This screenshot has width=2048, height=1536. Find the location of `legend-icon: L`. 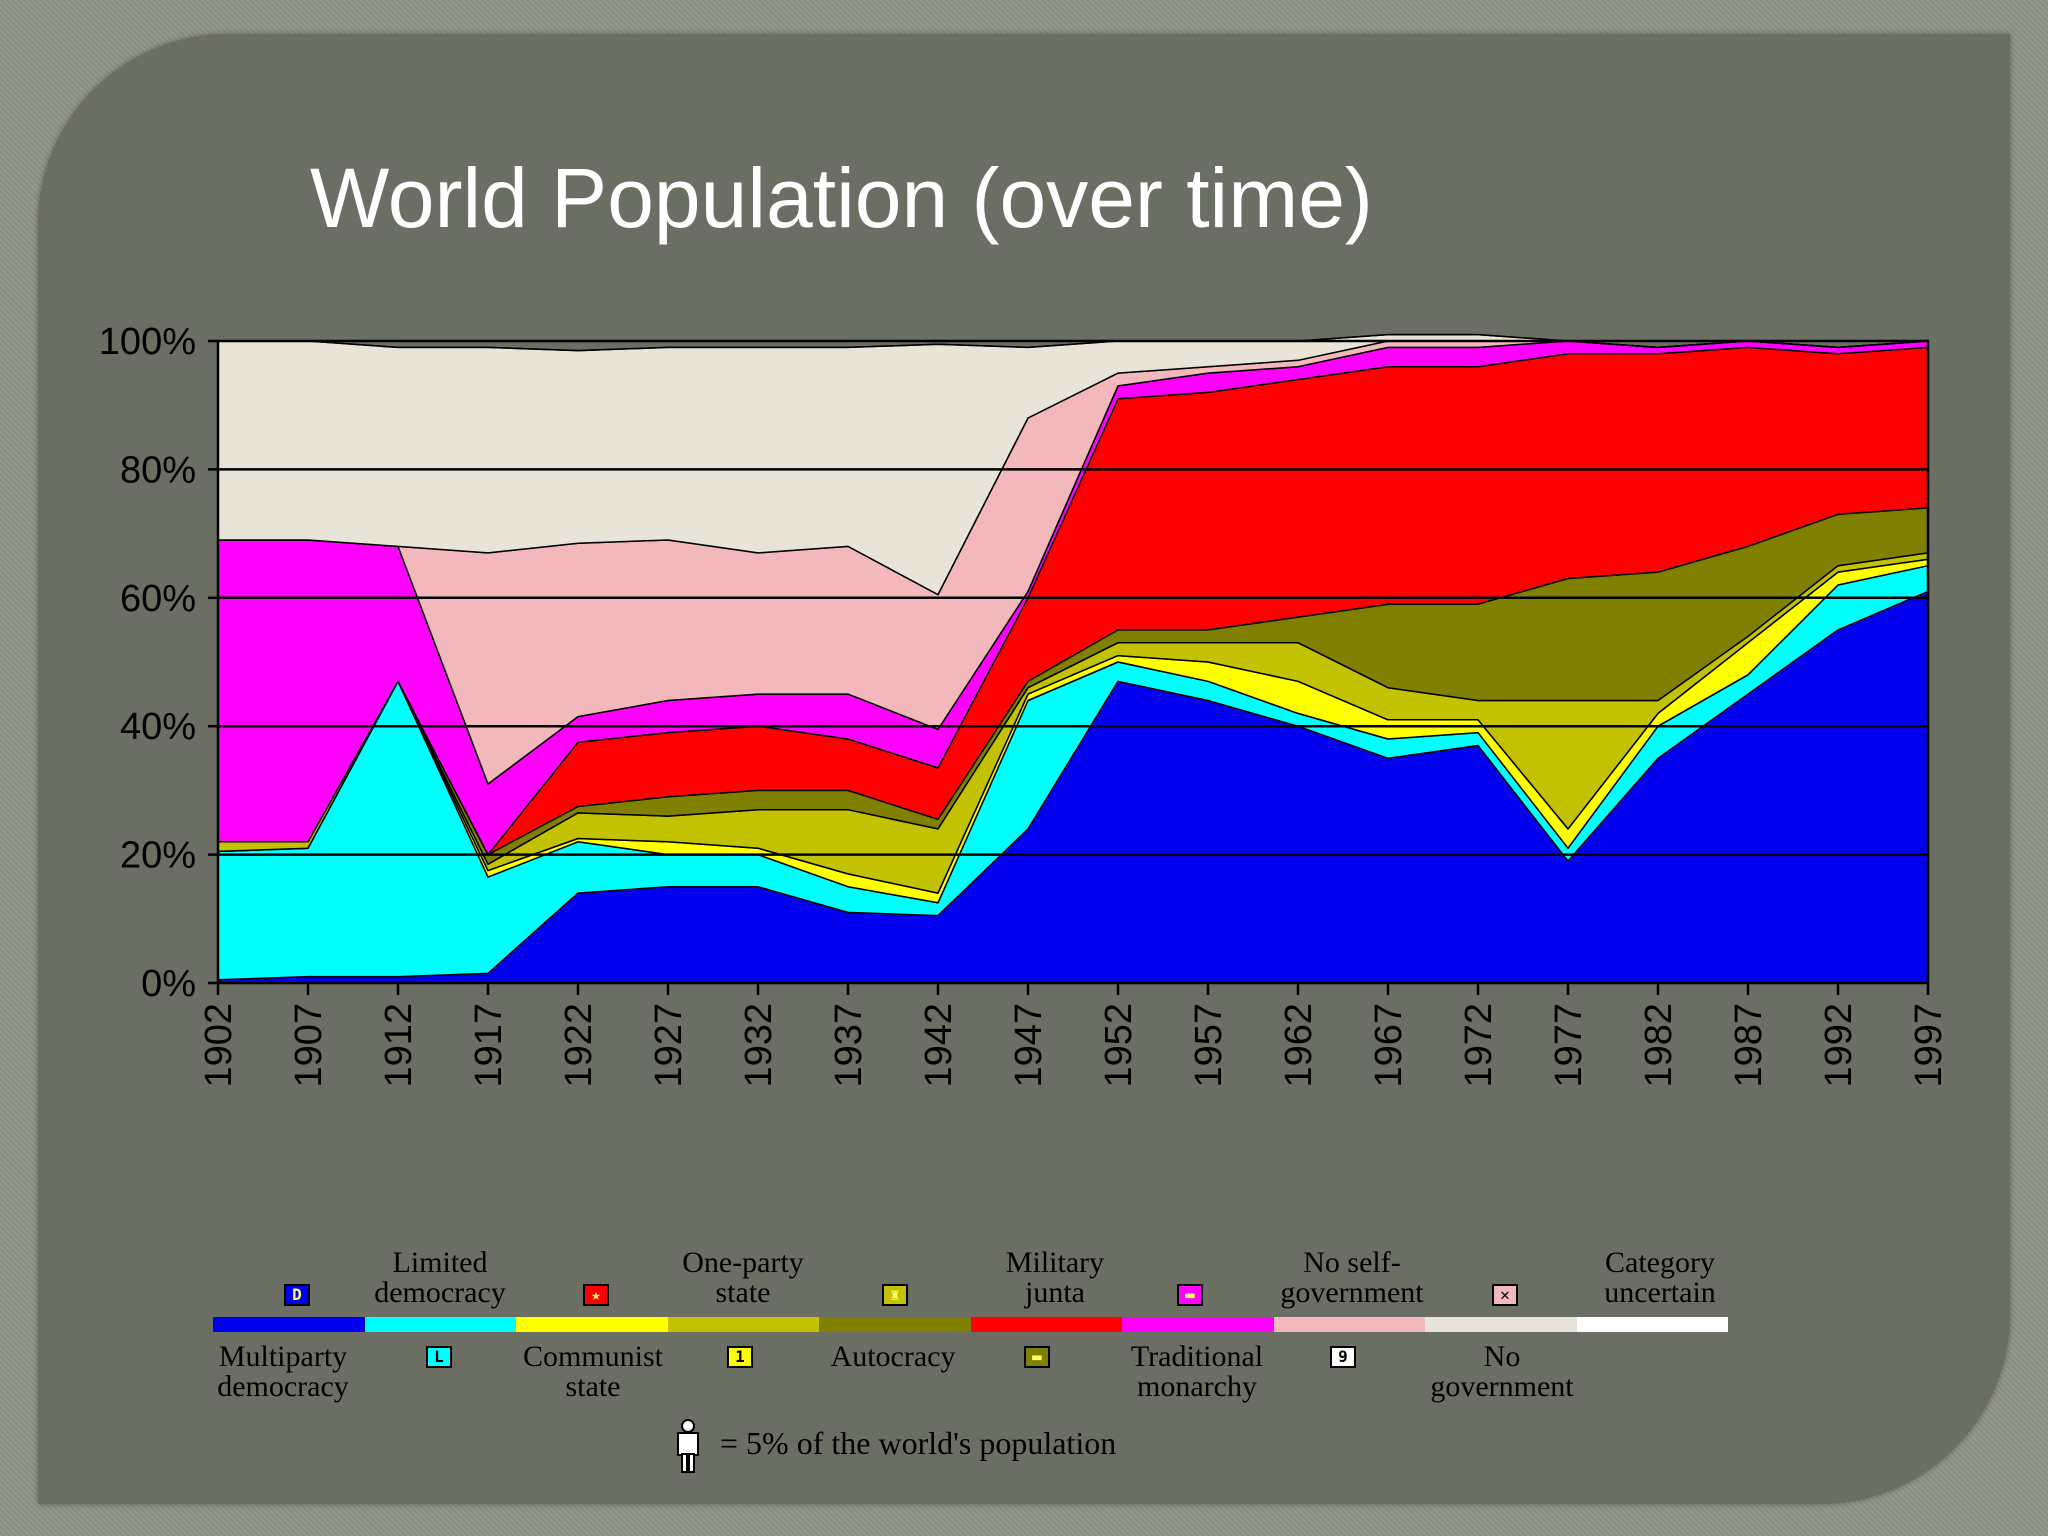

legend-icon: L is located at coordinates (439, 1357).